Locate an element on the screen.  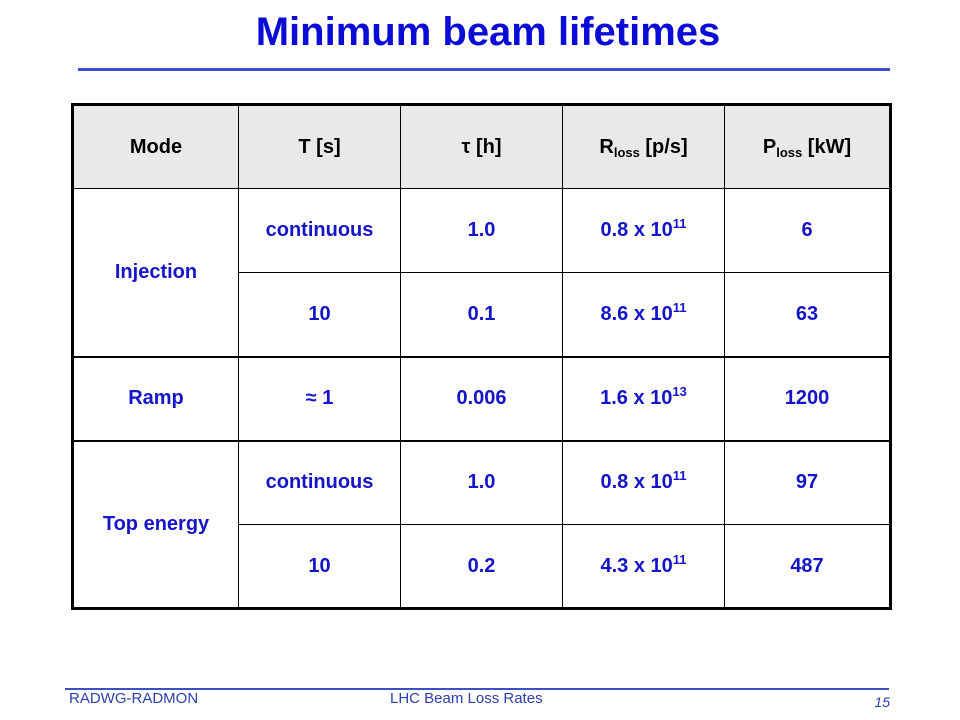
rloss-mantissa: 4.3 x 10 is located at coordinates (636, 565).